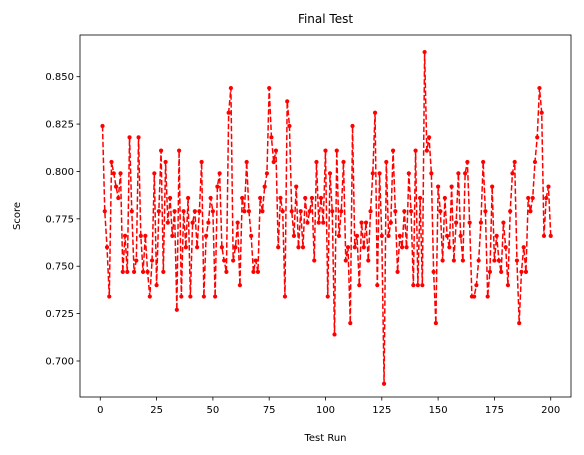 This screenshot has width=584, height=455. I want to click on x-tick-label: 200, so click(550, 410).